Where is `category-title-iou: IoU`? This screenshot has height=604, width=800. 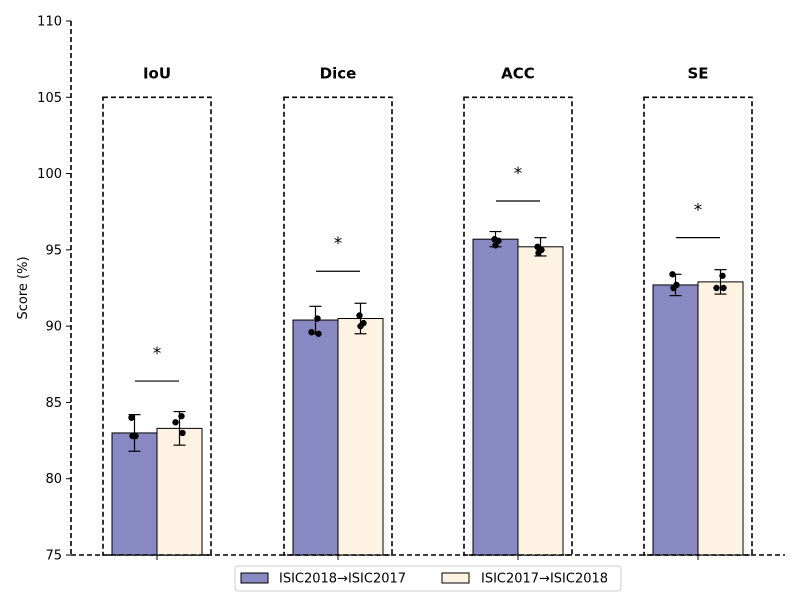
category-title-iou: IoU is located at coordinates (157, 73).